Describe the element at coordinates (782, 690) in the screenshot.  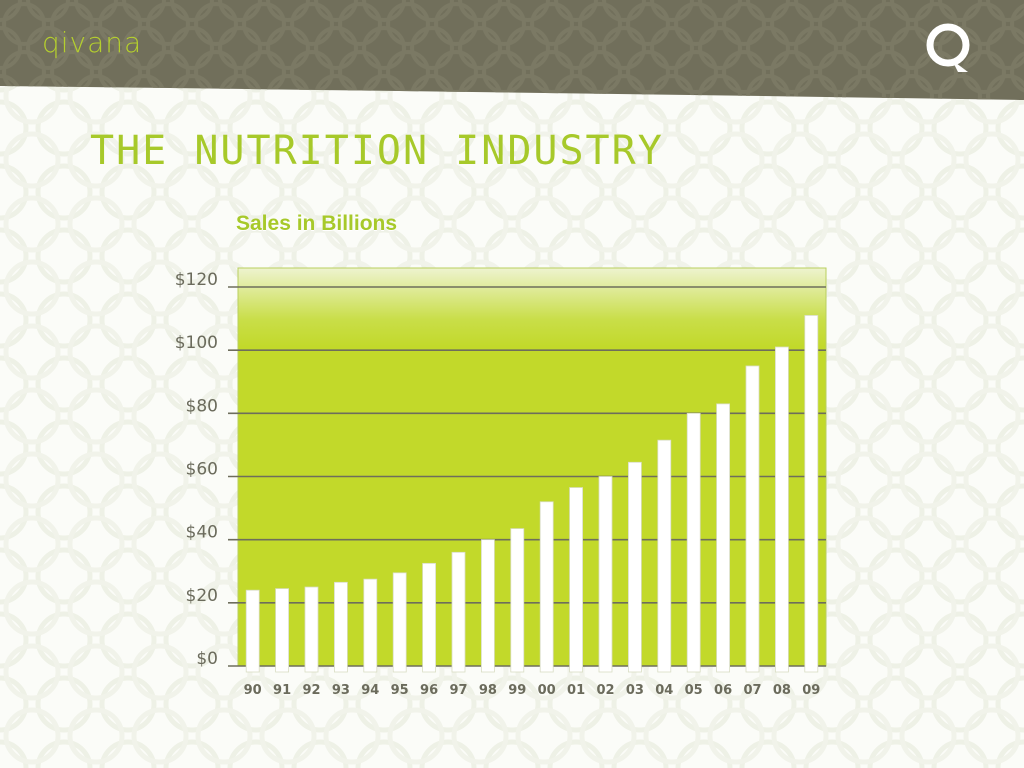
I see `x-tick-label: 08` at that location.